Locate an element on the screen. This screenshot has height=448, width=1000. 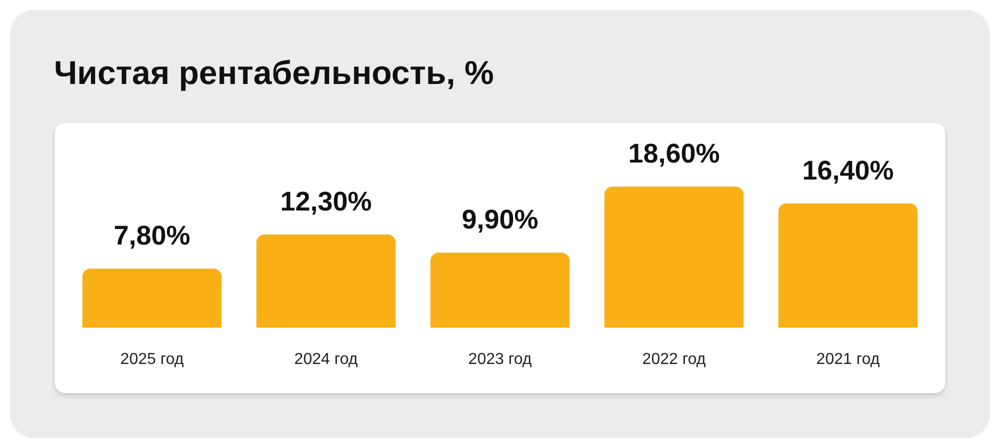
data-label: 16,40% is located at coordinates (848, 170).